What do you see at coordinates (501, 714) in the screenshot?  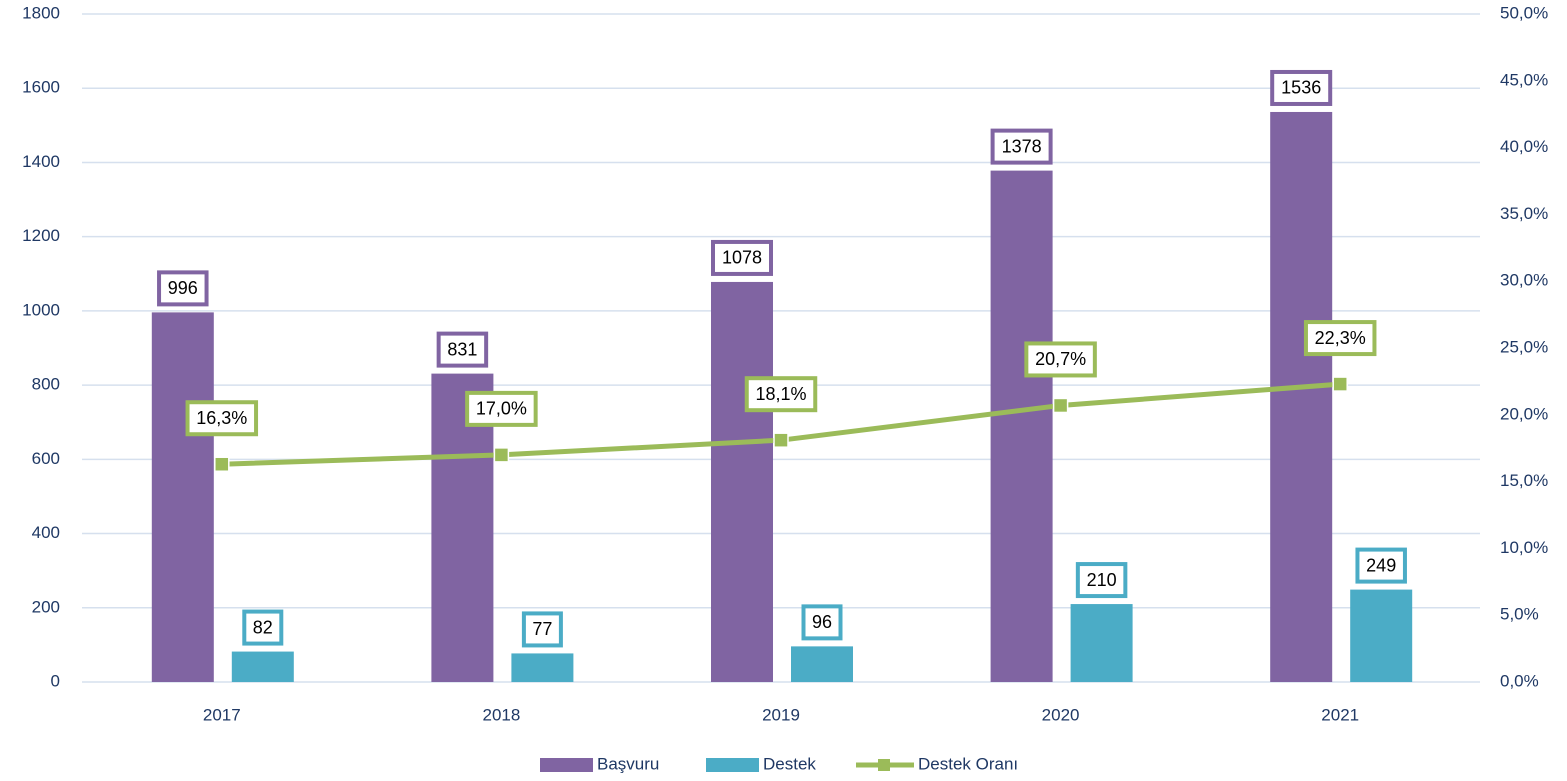 I see `x-tick-label: 2018` at bounding box center [501, 714].